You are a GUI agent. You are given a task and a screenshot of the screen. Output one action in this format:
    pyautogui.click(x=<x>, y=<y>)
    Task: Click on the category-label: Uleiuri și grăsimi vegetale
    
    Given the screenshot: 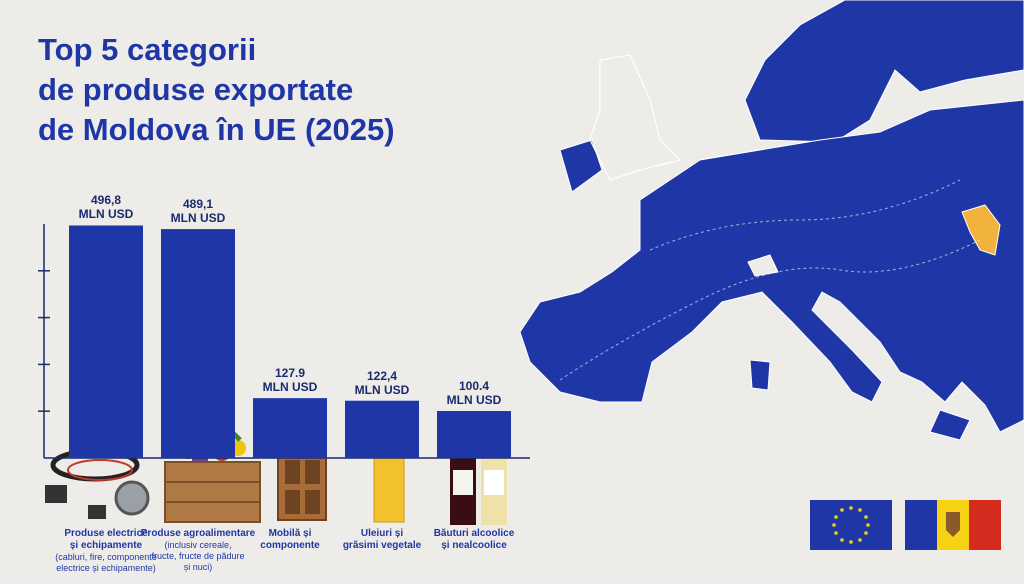 What is the action you would take?
    pyautogui.click(x=382, y=539)
    